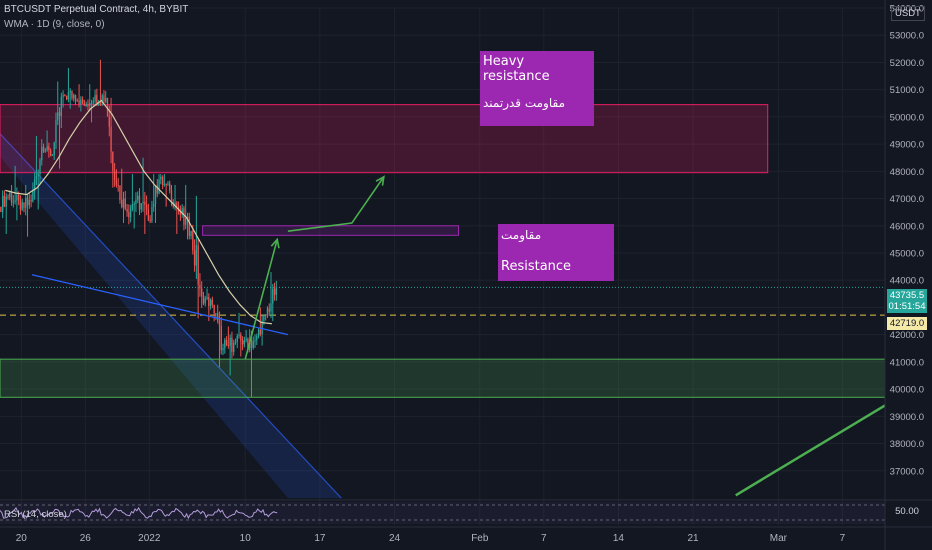 Image resolution: width=932 pixels, height=550 pixels. I want to click on resistance-note-line2: Resistance, so click(536, 266).